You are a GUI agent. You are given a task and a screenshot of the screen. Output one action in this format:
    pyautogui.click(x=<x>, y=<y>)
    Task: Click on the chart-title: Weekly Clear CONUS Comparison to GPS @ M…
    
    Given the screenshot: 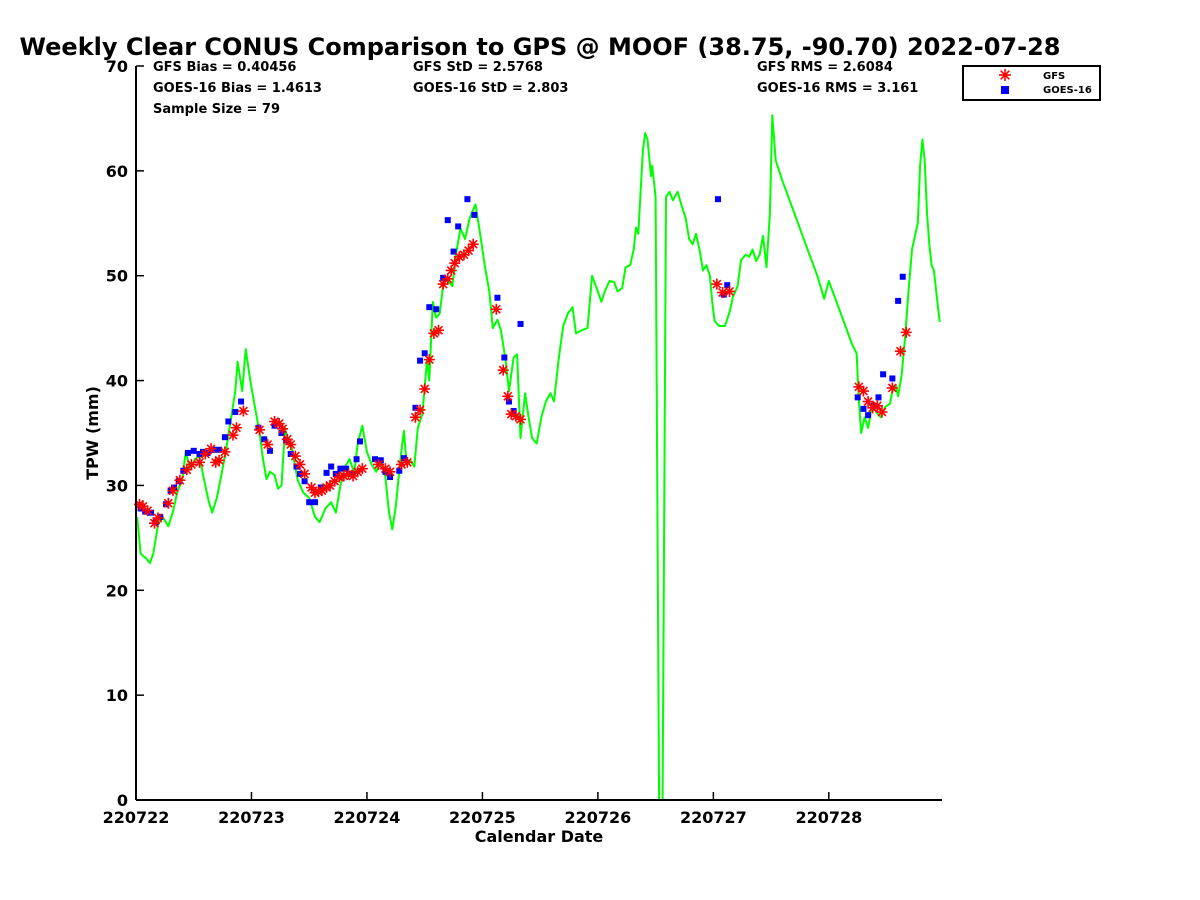 What is the action you would take?
    pyautogui.click(x=540, y=47)
    